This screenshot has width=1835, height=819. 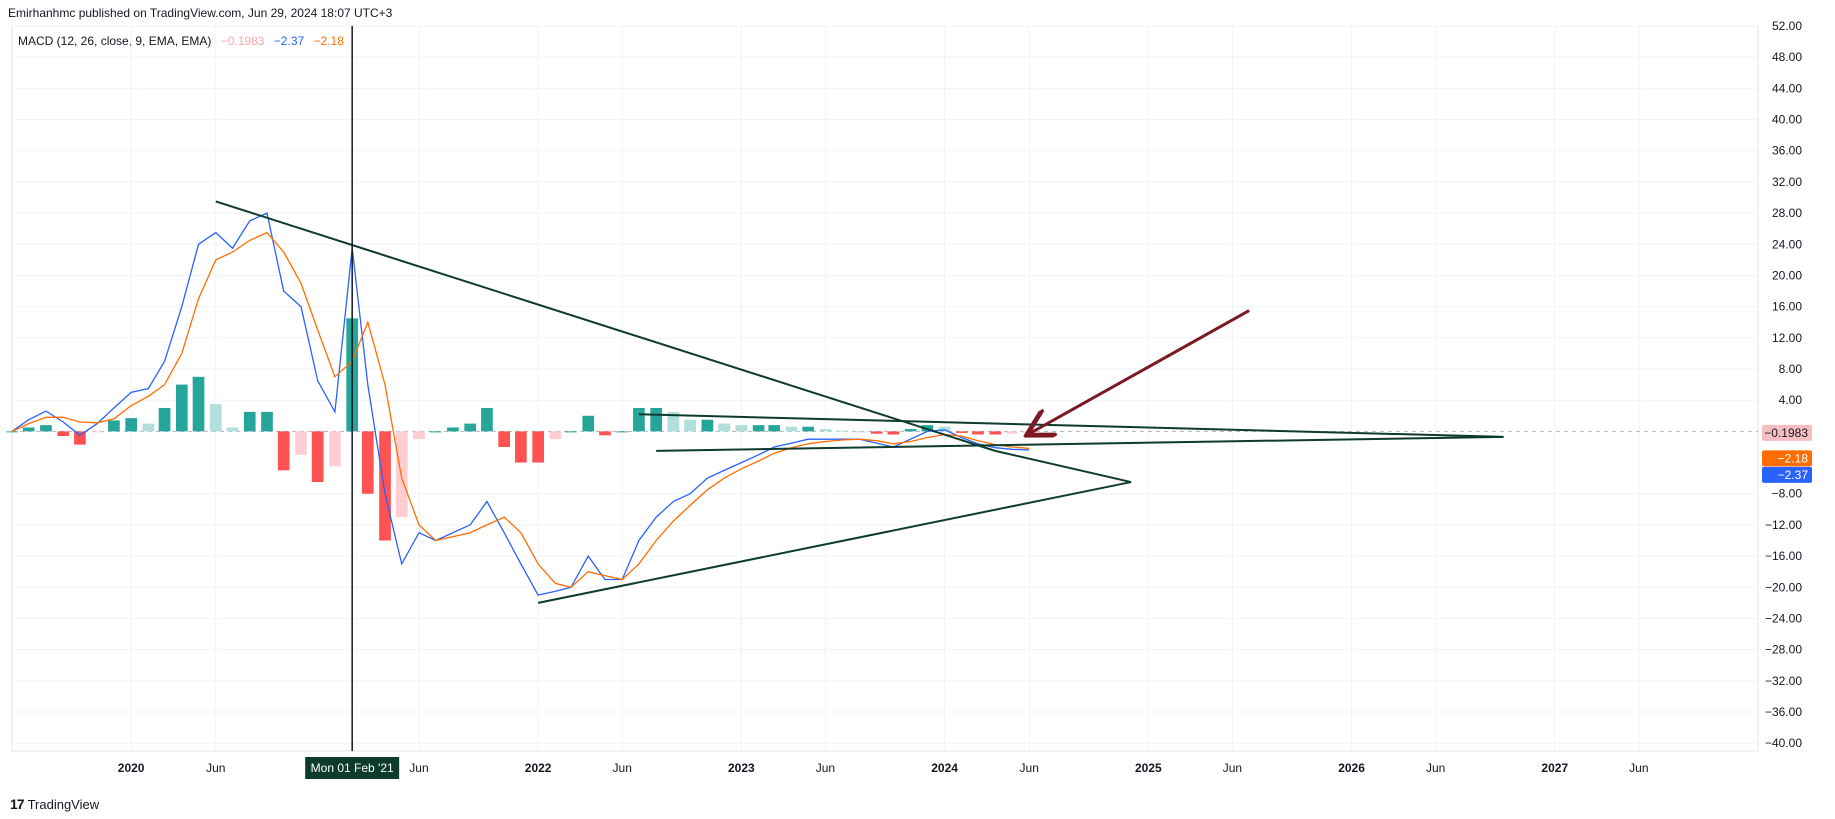 What do you see at coordinates (115, 41) in the screenshot?
I see `indicator-name: MACD (12, 26, close, 9, EMA, EMA)` at bounding box center [115, 41].